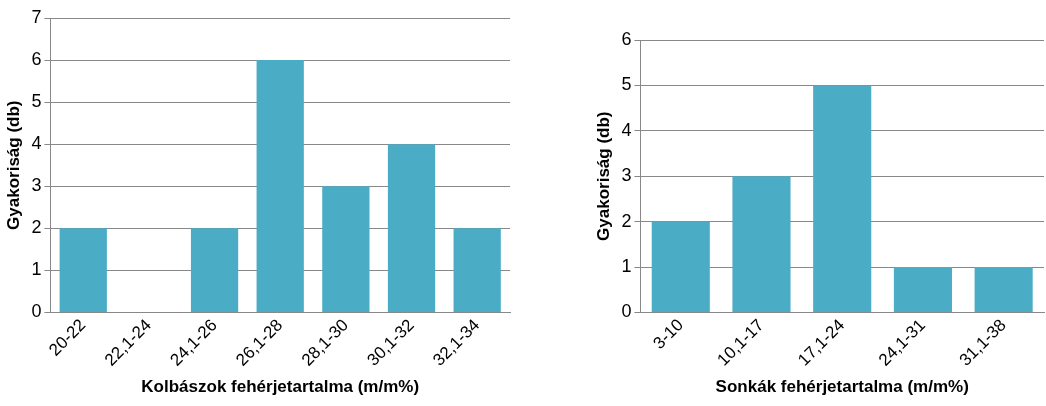 The image size is (1046, 406). What do you see at coordinates (280, 387) in the screenshot?
I see `x-axis-title: Kolbászok fehérjetartalma (m/m%)` at bounding box center [280, 387].